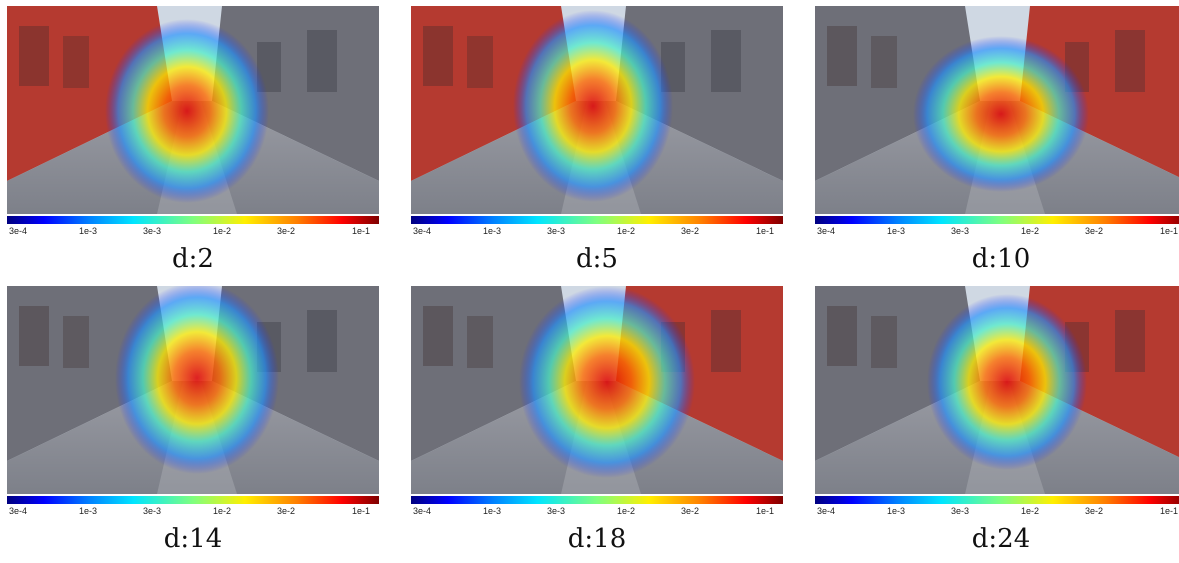 The height and width of the screenshot is (563, 1179). I want to click on panel-caption: d:14, so click(193, 539).